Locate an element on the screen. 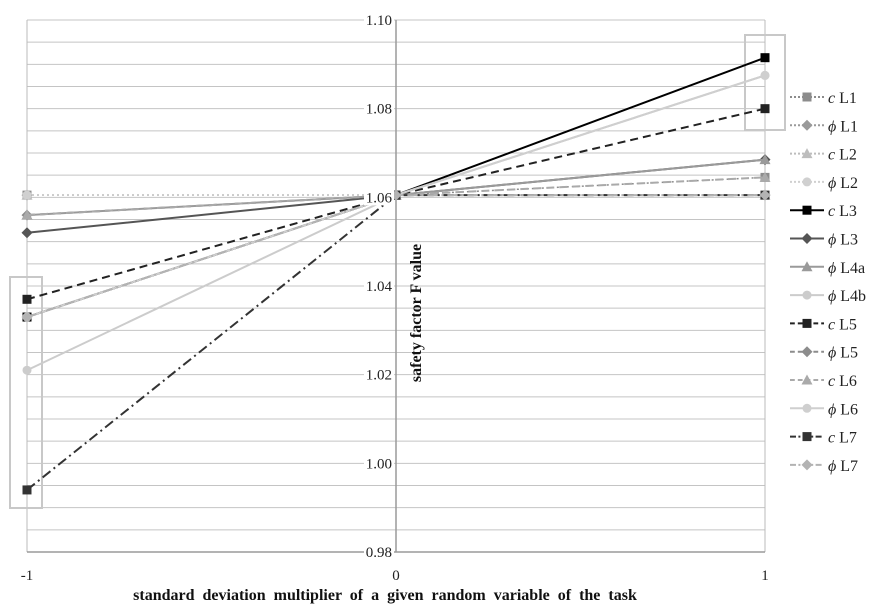  legend-label: ϕ L7 is located at coordinates (843, 466).